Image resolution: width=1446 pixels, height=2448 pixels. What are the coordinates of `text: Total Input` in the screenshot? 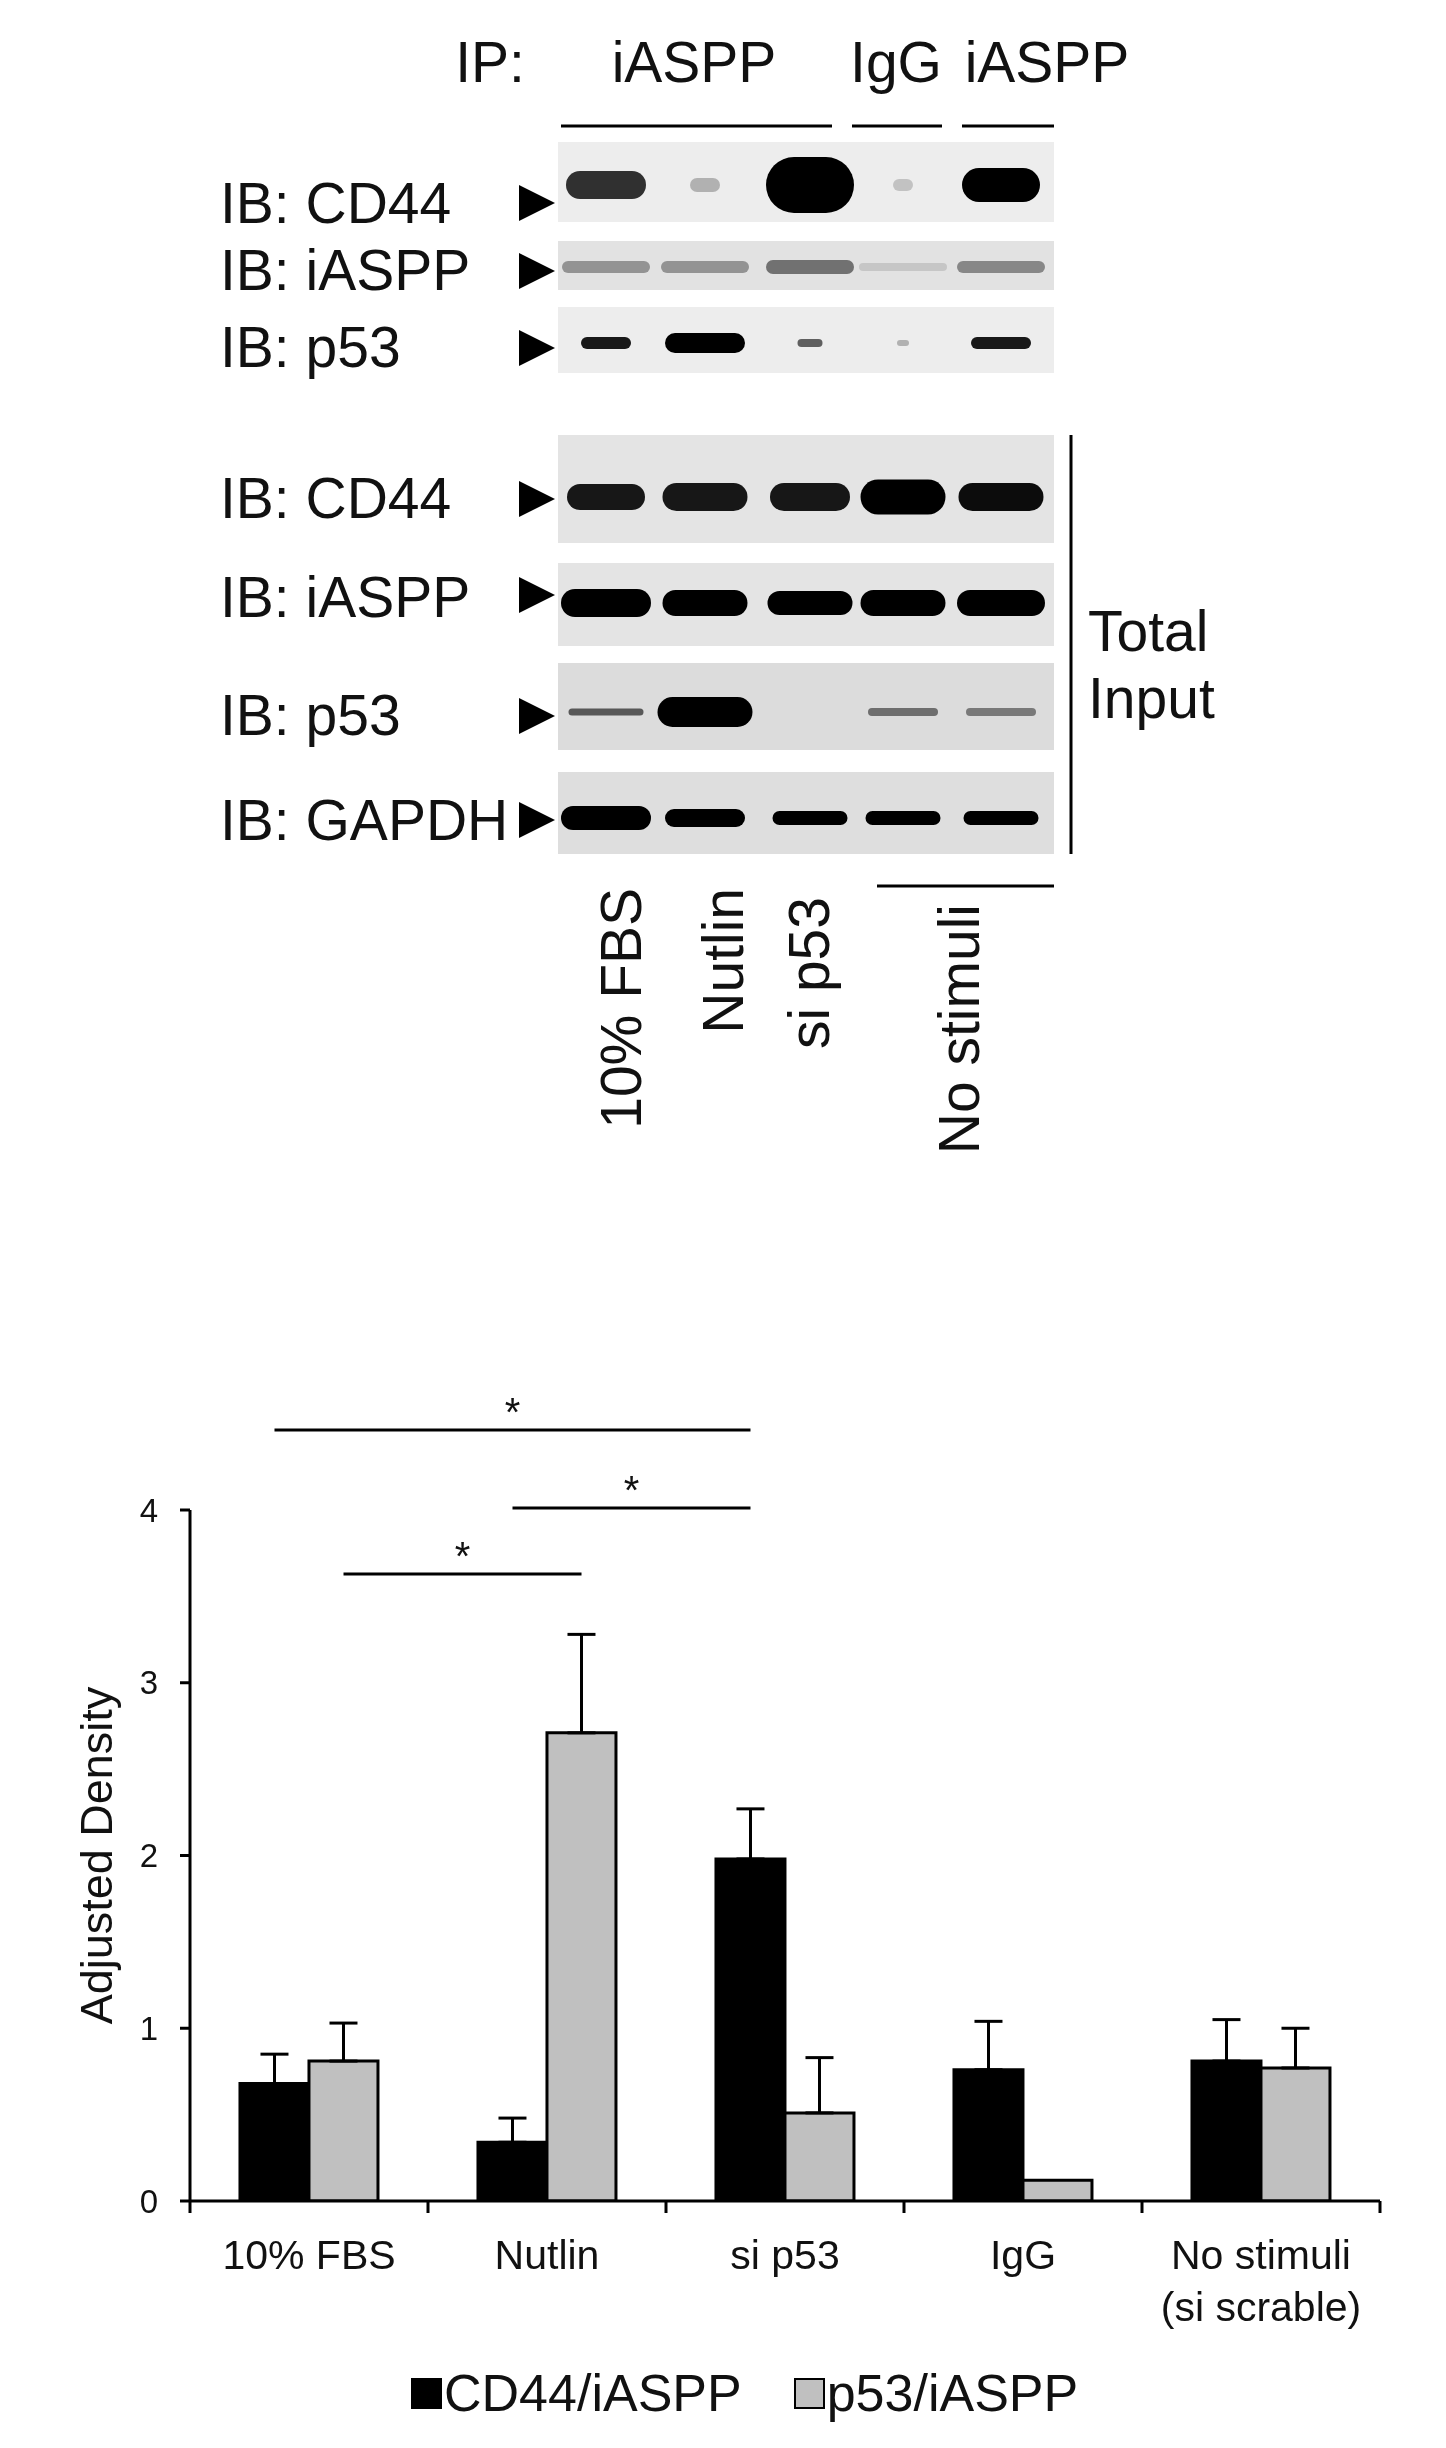 It's located at (1151, 664).